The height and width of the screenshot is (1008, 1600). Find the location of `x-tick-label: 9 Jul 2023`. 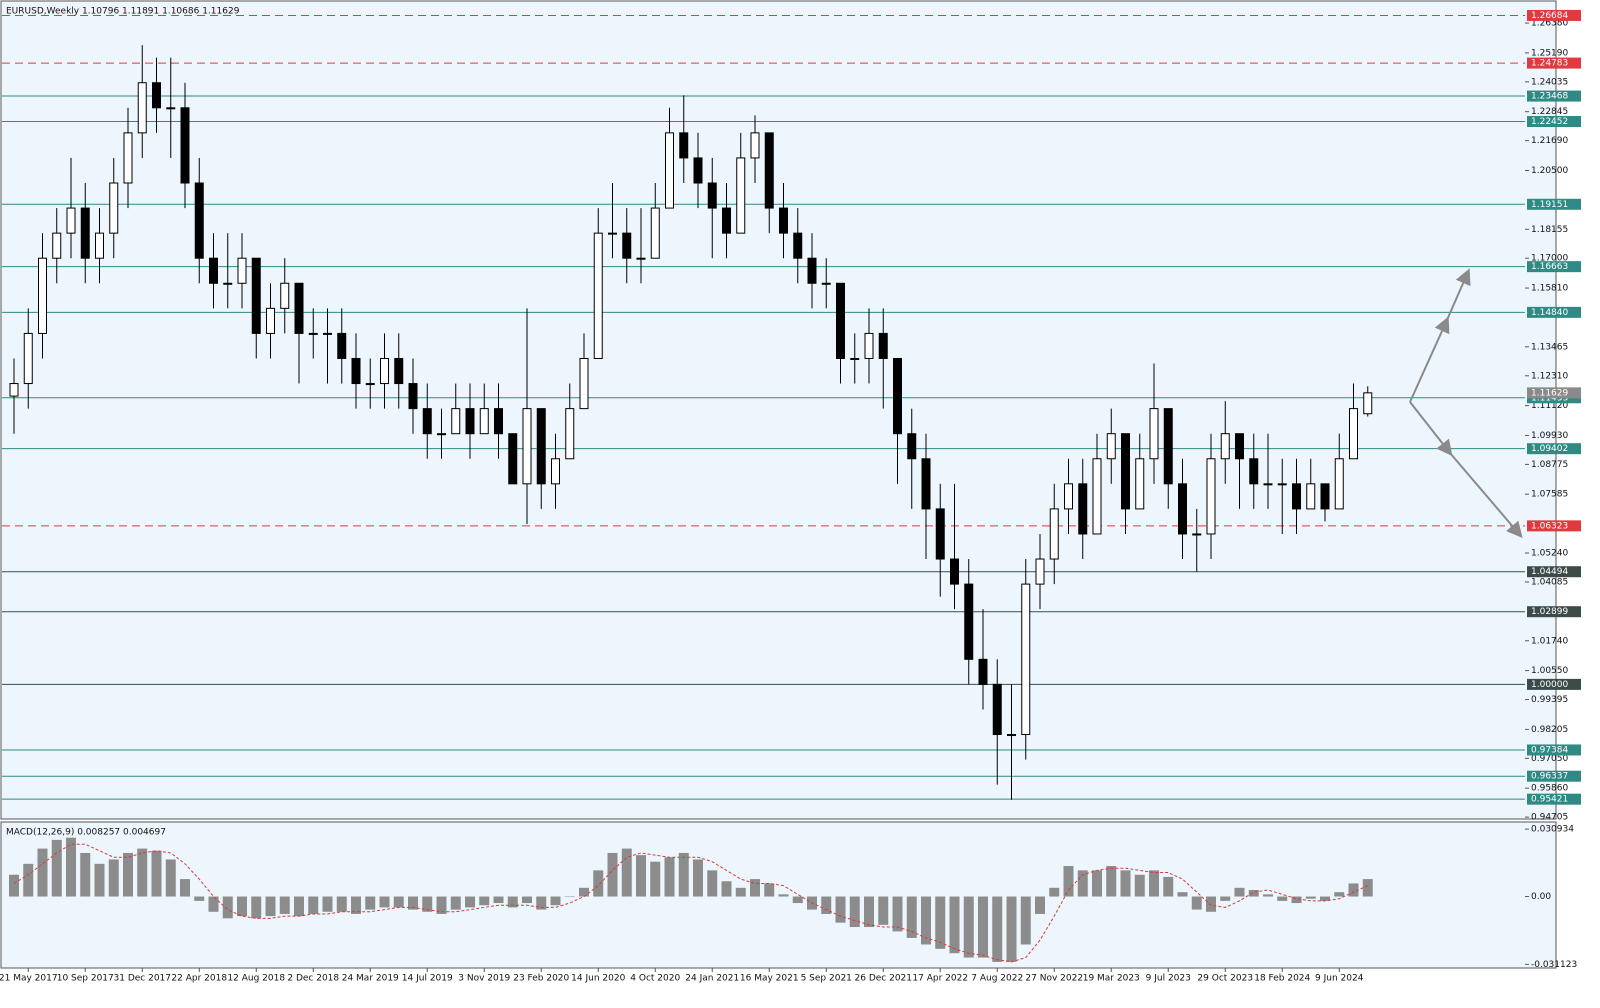

x-tick-label: 9 Jul 2023 is located at coordinates (1168, 979).